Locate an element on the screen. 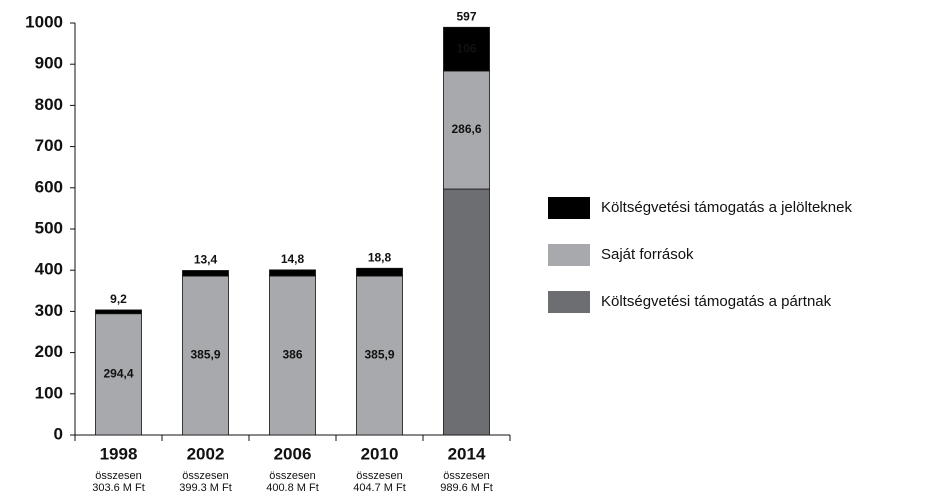 The image size is (929, 494). value-label: 597 is located at coordinates (466, 16).